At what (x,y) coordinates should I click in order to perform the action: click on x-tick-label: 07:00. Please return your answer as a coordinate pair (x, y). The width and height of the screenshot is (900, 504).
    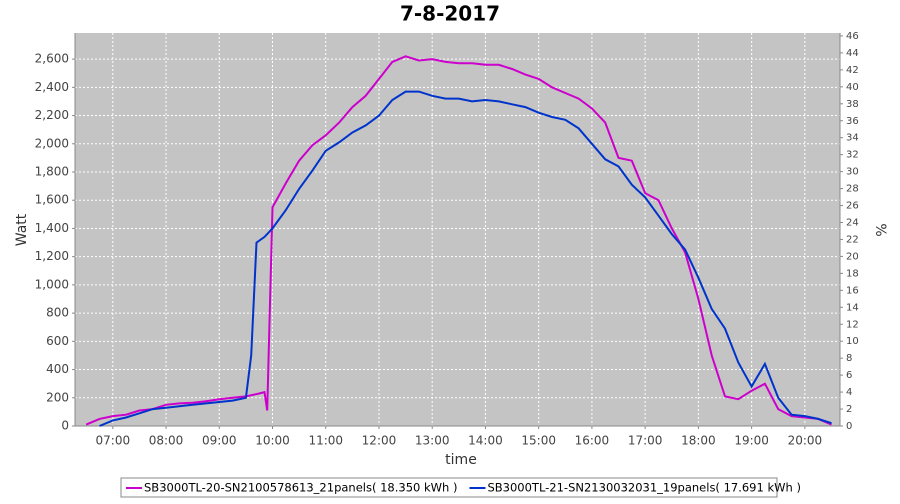
    Looking at the image, I should click on (113, 441).